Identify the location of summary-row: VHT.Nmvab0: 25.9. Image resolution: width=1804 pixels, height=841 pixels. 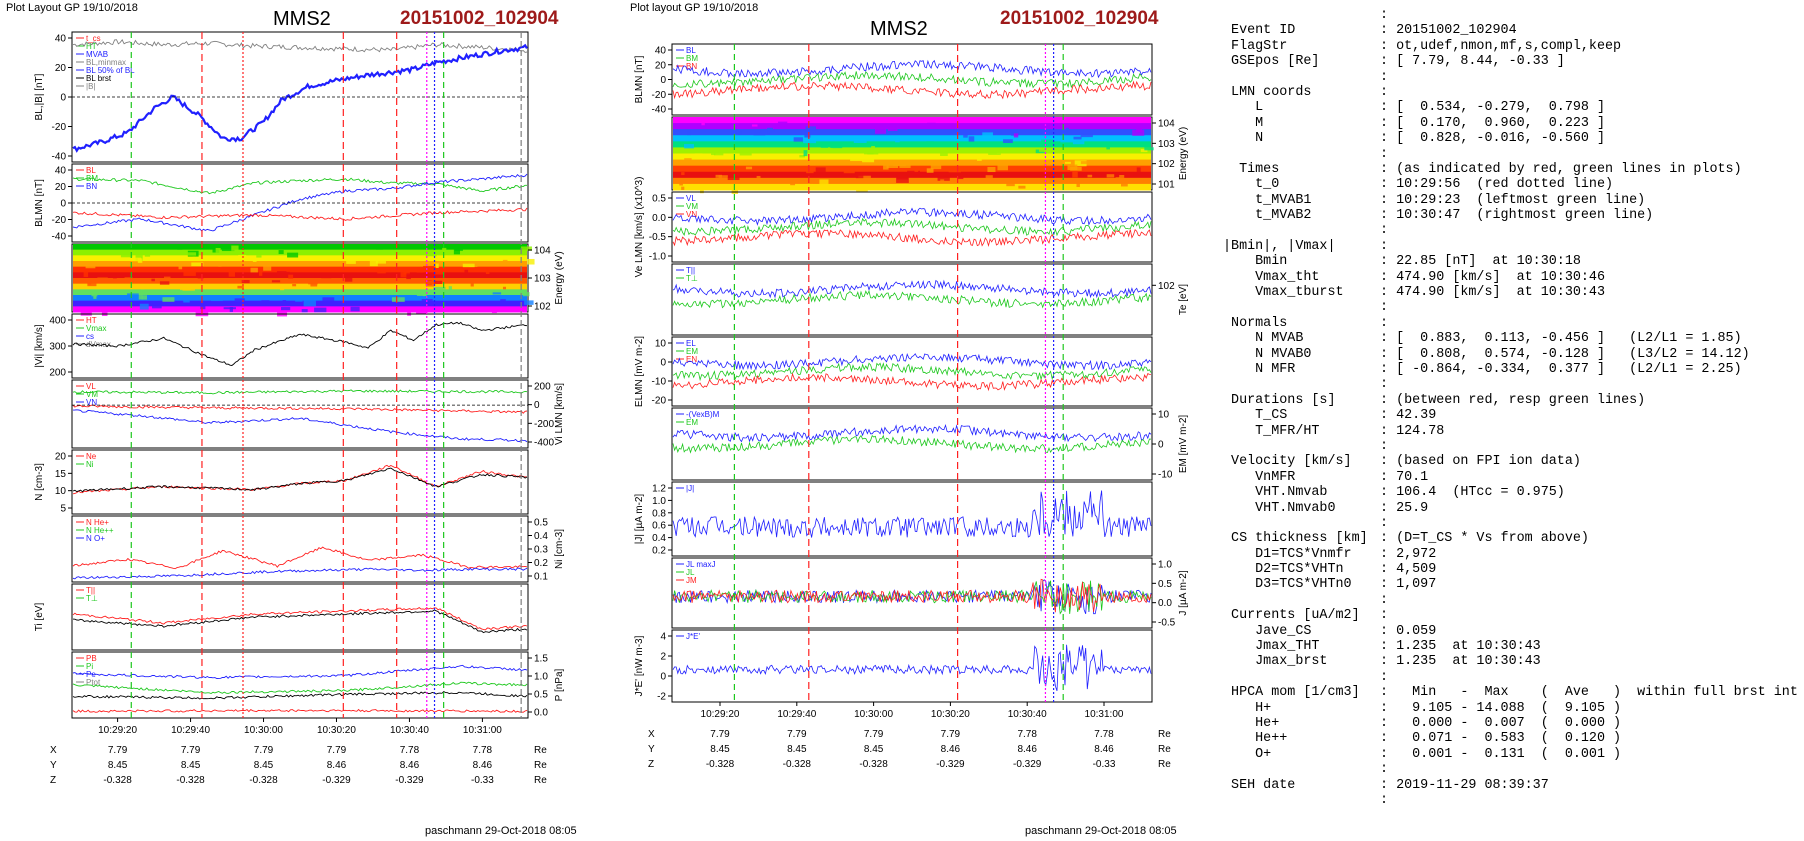
(1512, 508).